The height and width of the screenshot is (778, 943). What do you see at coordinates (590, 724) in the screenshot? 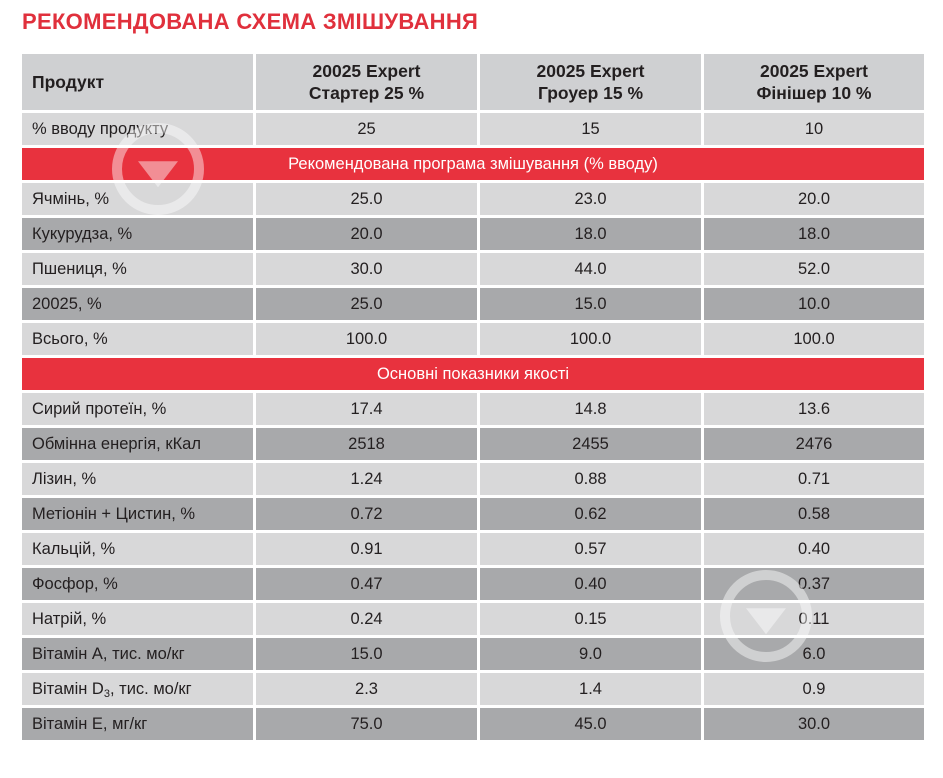
I see `row-value: 45.0` at bounding box center [590, 724].